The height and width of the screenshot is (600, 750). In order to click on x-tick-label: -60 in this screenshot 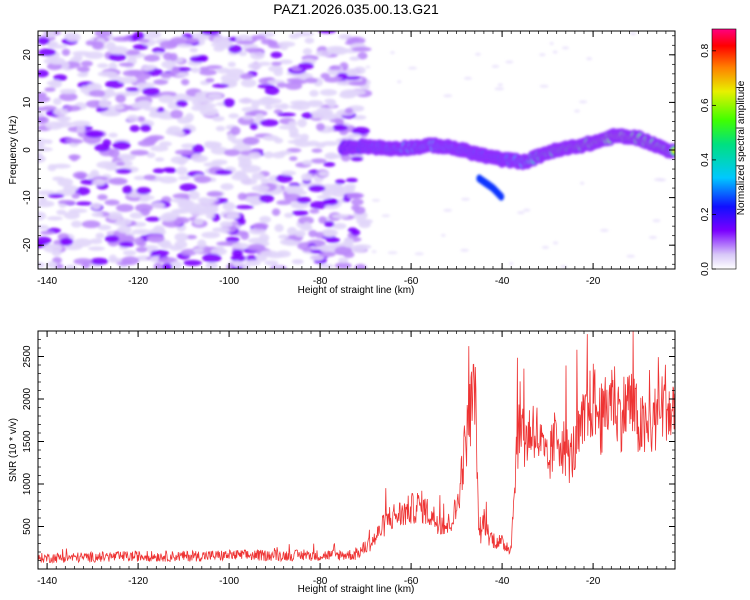, I will do `click(411, 281)`.